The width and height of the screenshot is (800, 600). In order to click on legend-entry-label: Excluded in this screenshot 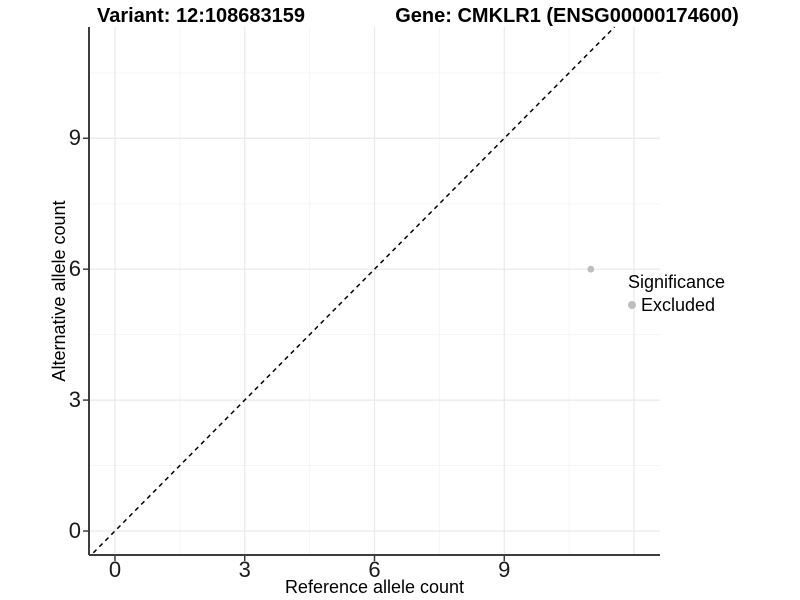, I will do `click(678, 305)`.